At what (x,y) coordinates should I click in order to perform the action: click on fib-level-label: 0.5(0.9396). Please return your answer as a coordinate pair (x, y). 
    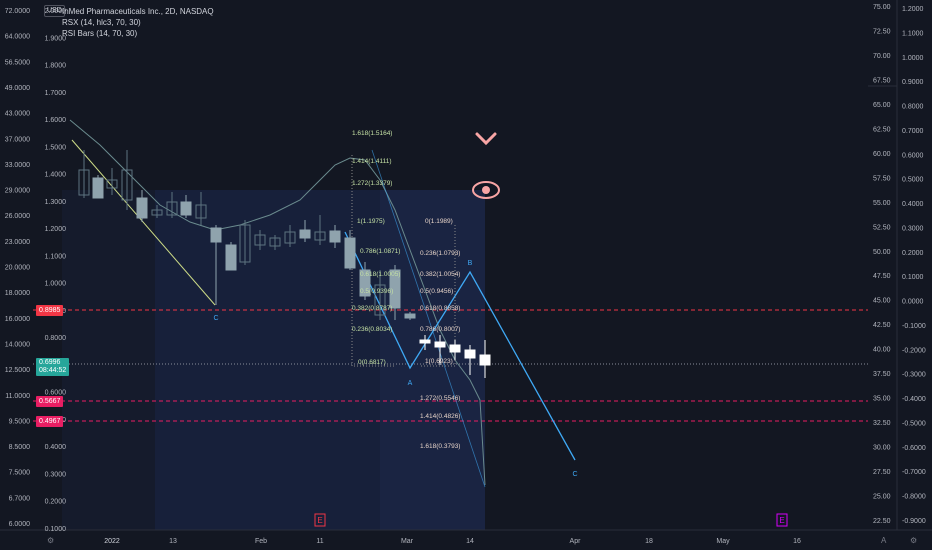
    Looking at the image, I should click on (376, 291).